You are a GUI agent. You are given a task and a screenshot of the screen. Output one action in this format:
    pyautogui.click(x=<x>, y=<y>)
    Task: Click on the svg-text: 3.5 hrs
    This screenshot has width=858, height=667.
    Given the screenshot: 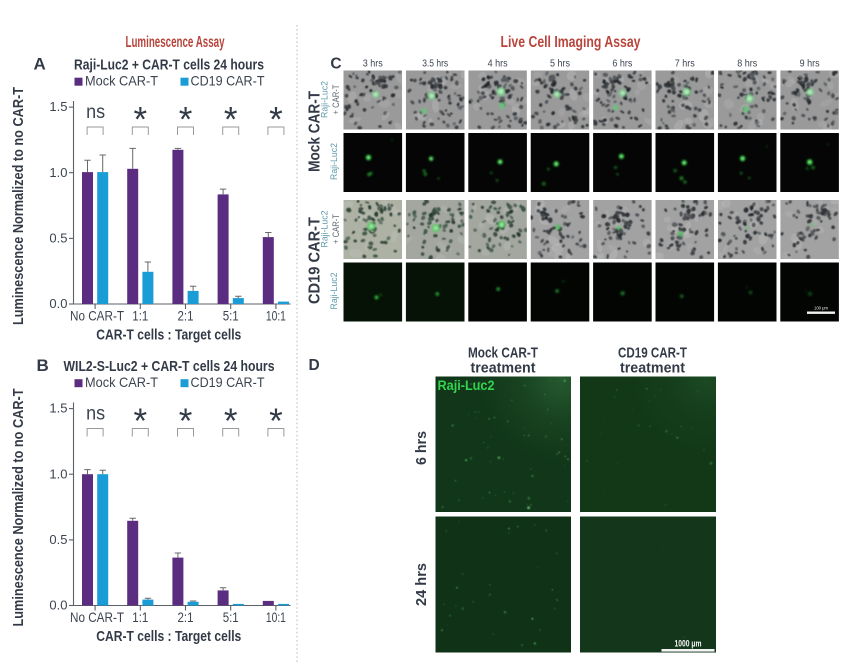 What is the action you would take?
    pyautogui.click(x=435, y=64)
    